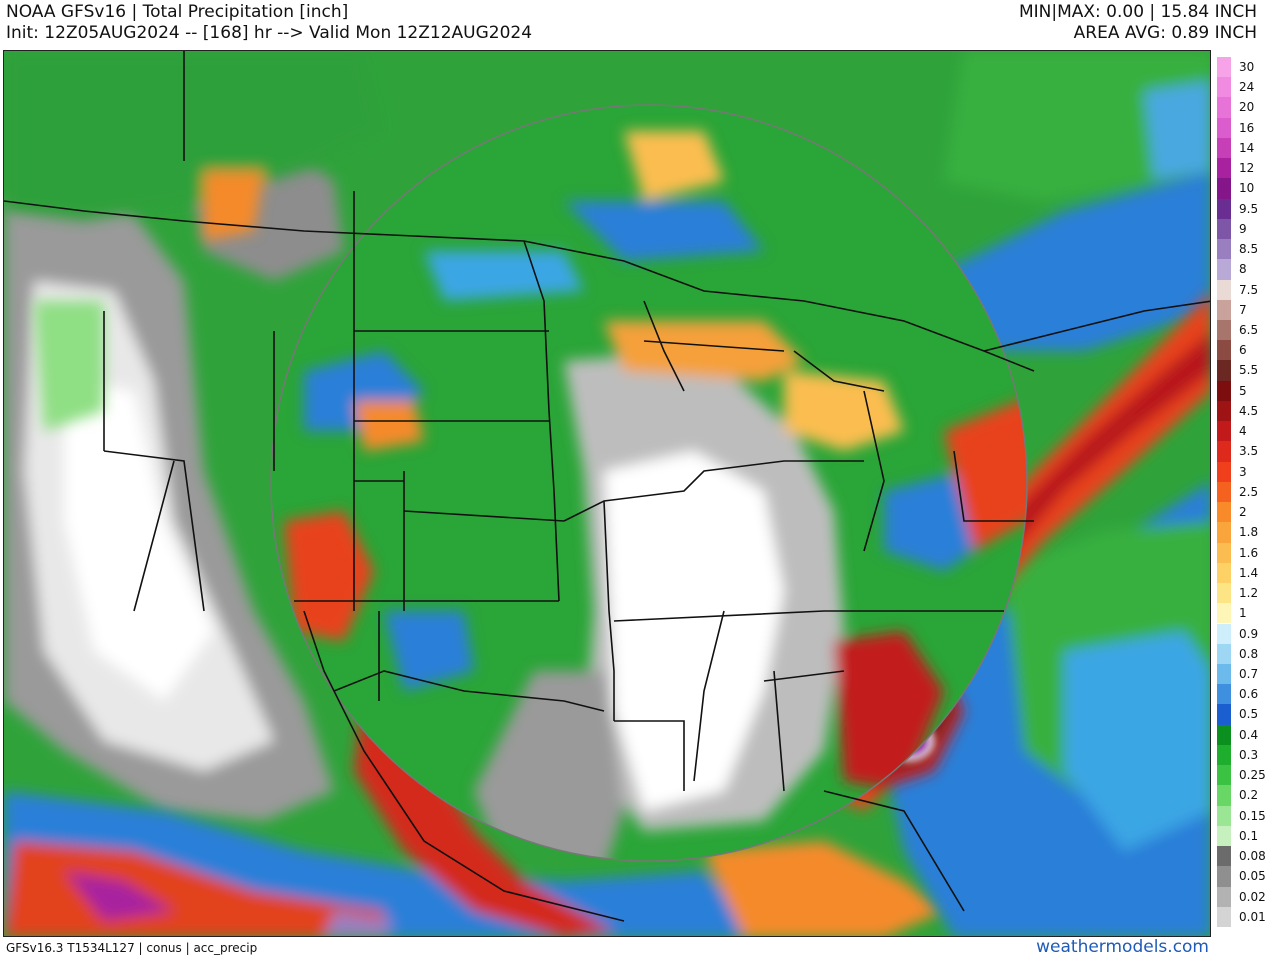  Describe the element at coordinates (1249, 754) in the screenshot. I see `legend-label: 0.3` at that location.